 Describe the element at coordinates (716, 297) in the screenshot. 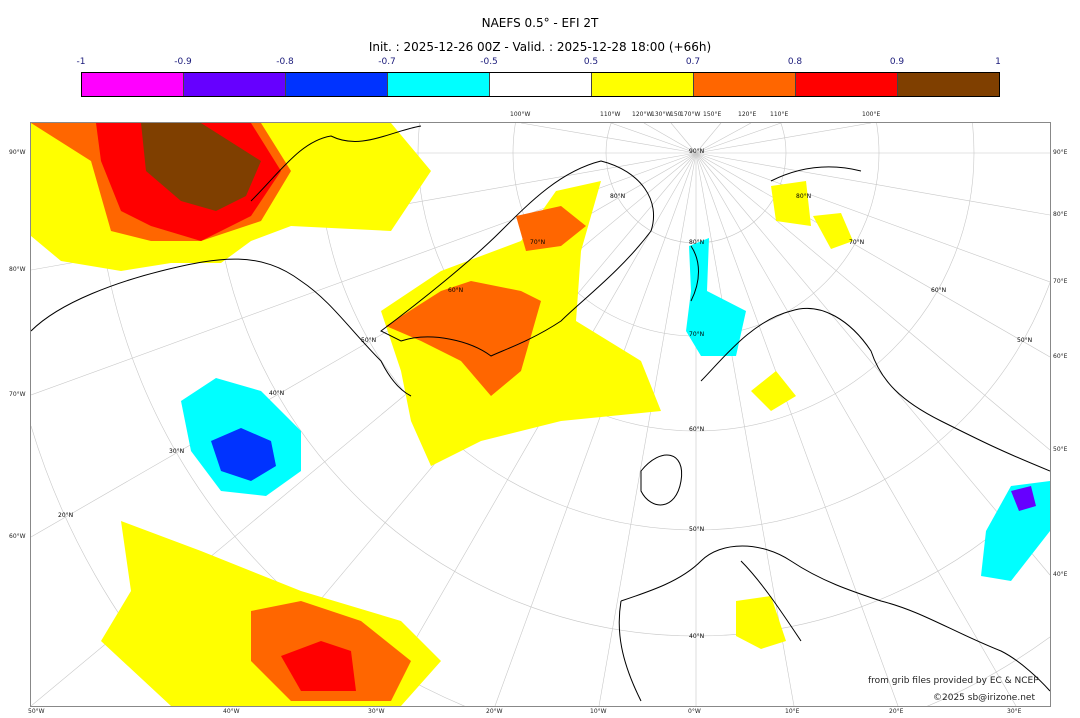

I see `efi-region-negative-0.5` at that location.